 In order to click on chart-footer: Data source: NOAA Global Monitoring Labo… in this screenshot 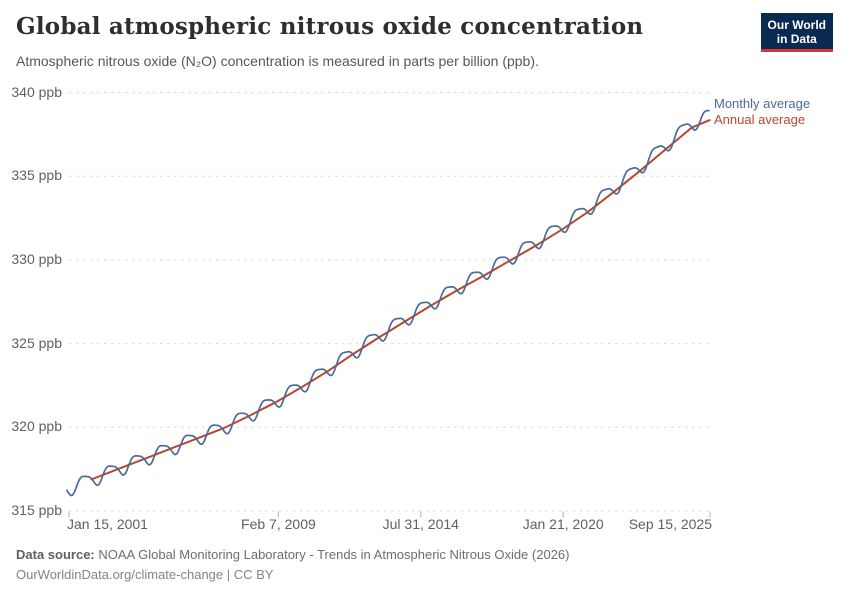, I will do `click(292, 565)`.